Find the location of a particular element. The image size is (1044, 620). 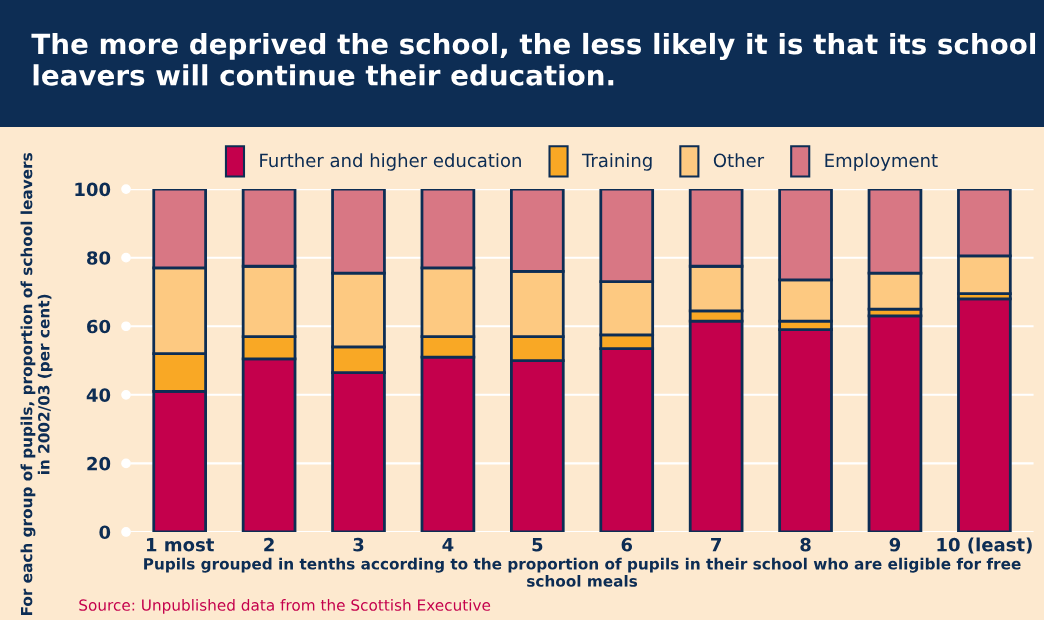

x-tick-label: 5 is located at coordinates (537, 545).